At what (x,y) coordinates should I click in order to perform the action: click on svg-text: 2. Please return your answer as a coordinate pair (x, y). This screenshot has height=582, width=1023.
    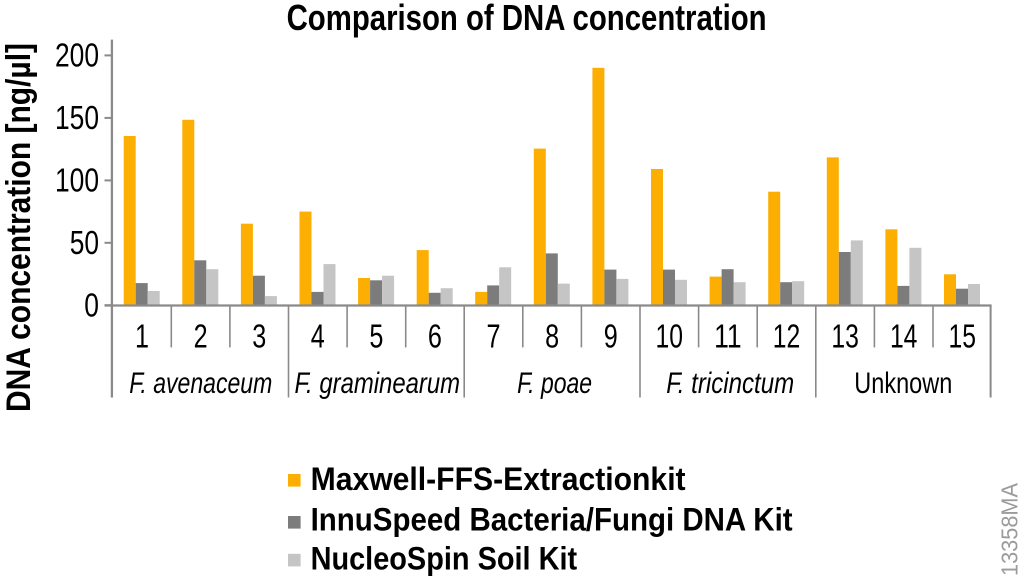
    Looking at the image, I should click on (201, 336).